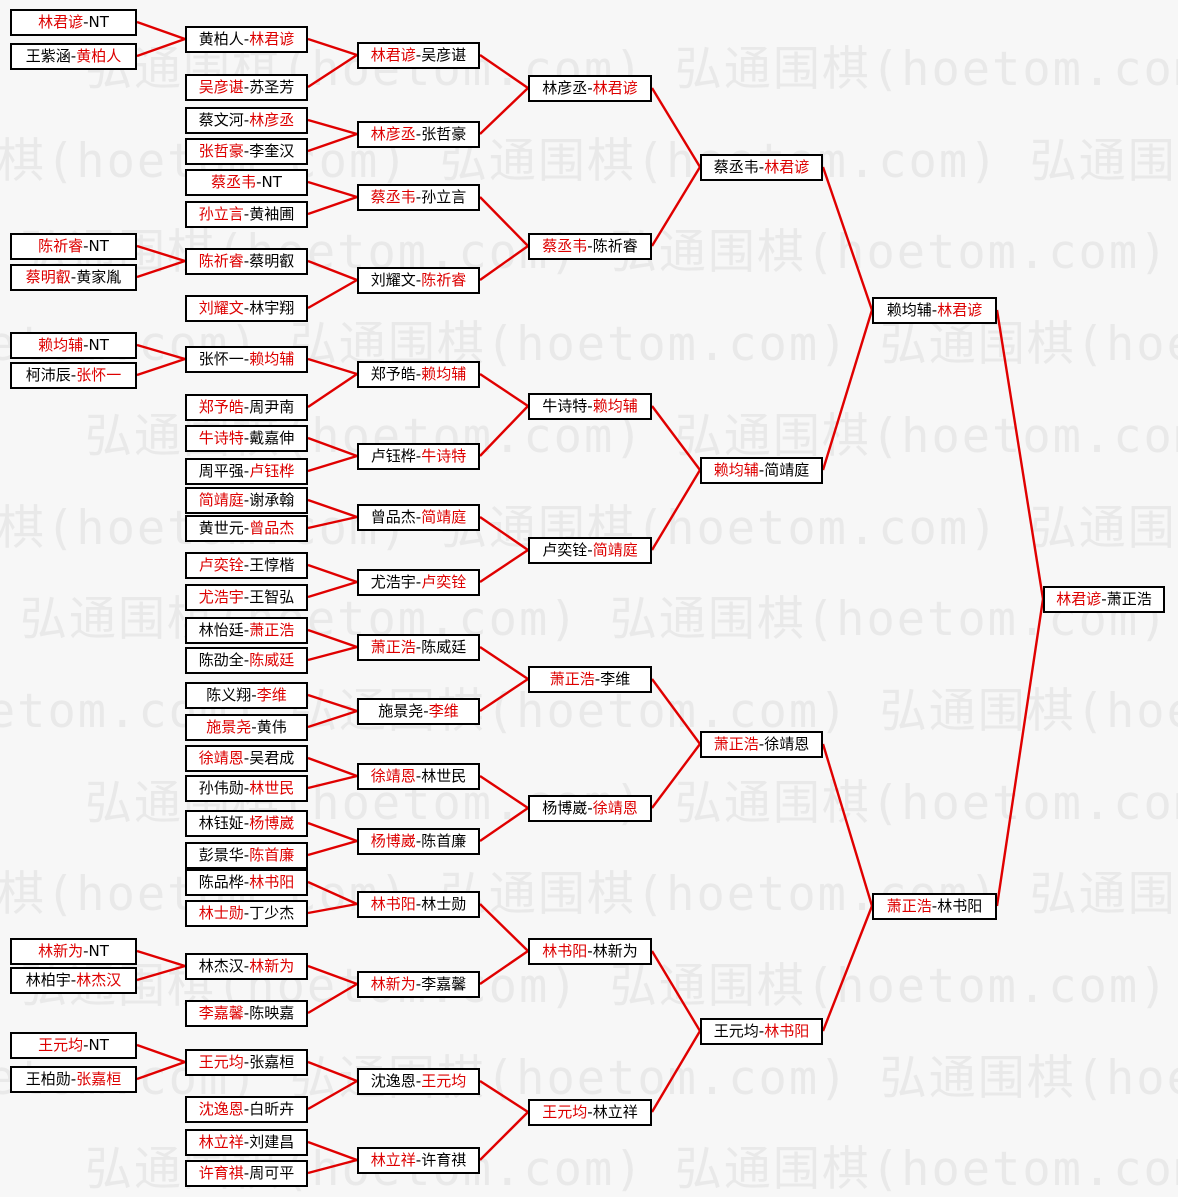 This screenshot has height=1197, width=1178. Describe the element at coordinates (393, 776) in the screenshot. I see `player-name: 徐靖恩` at that location.